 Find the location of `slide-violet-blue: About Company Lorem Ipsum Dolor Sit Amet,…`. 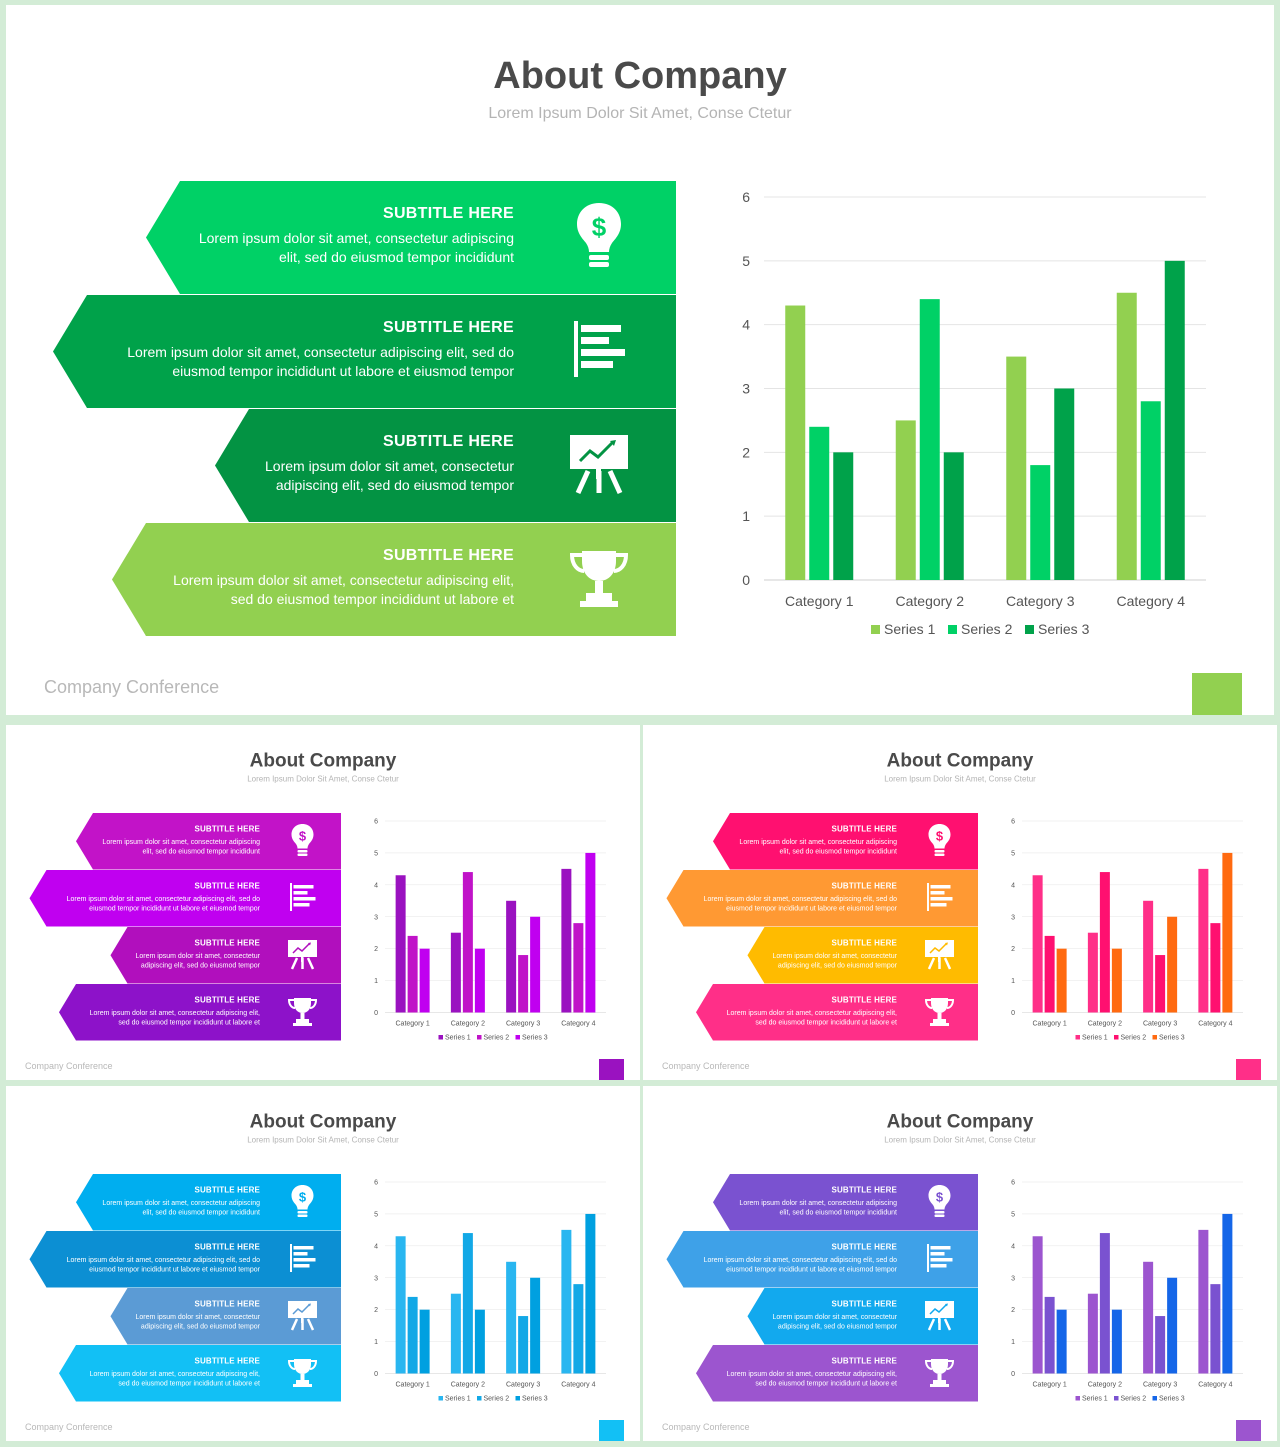

slide-violet-blue: About Company Lorem Ipsum Dolor Sit Amet,… is located at coordinates (960, 1263).